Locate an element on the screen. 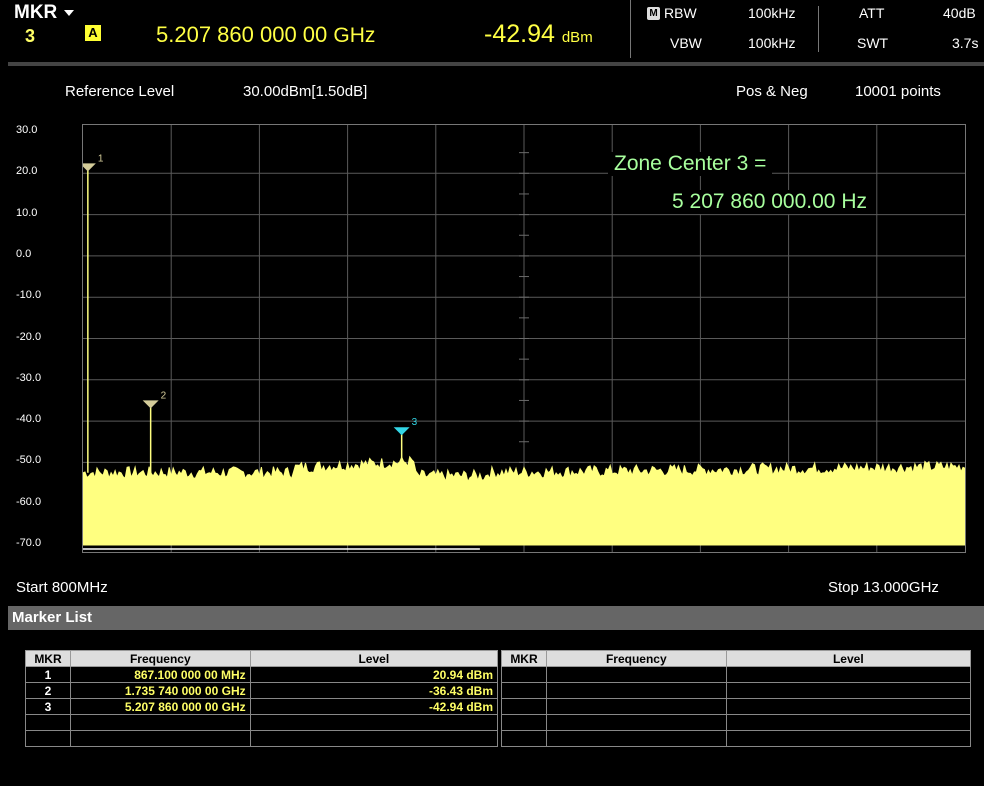 The width and height of the screenshot is (984, 786). mkr-dropdown-icon is located at coordinates (69, 13).